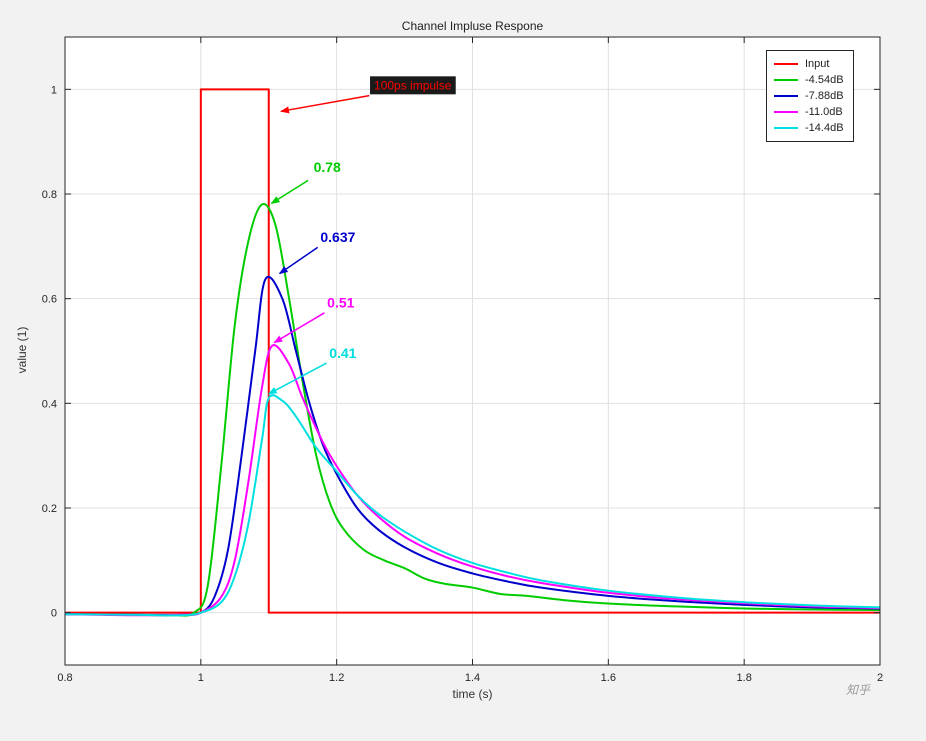 The image size is (926, 741). I want to click on legend: Input -4.54dB -7.88dB -11.0dB -14.4dB, so click(810, 96).